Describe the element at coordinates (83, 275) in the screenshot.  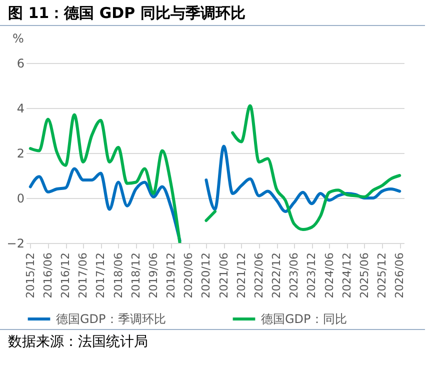
I see `x-tick-label: 2017/06` at that location.